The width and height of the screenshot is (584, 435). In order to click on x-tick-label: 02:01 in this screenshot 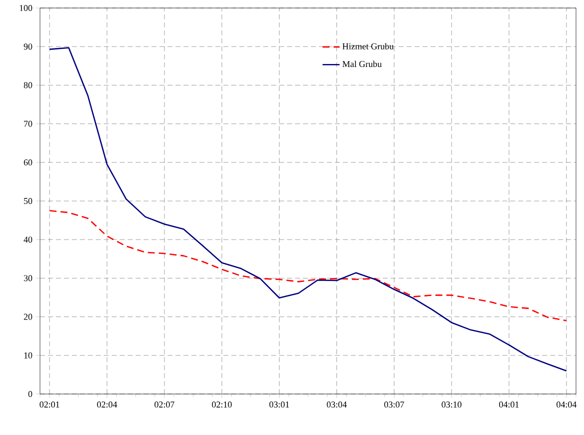, I will do `click(50, 404)`.